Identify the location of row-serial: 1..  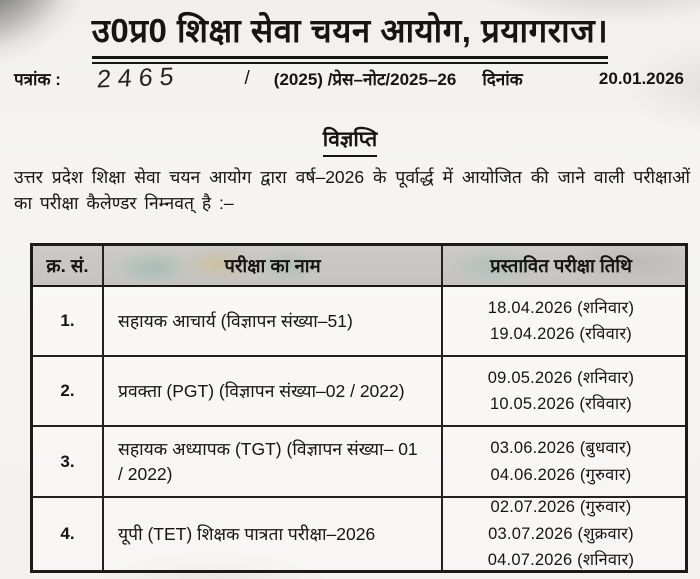
(68, 321).